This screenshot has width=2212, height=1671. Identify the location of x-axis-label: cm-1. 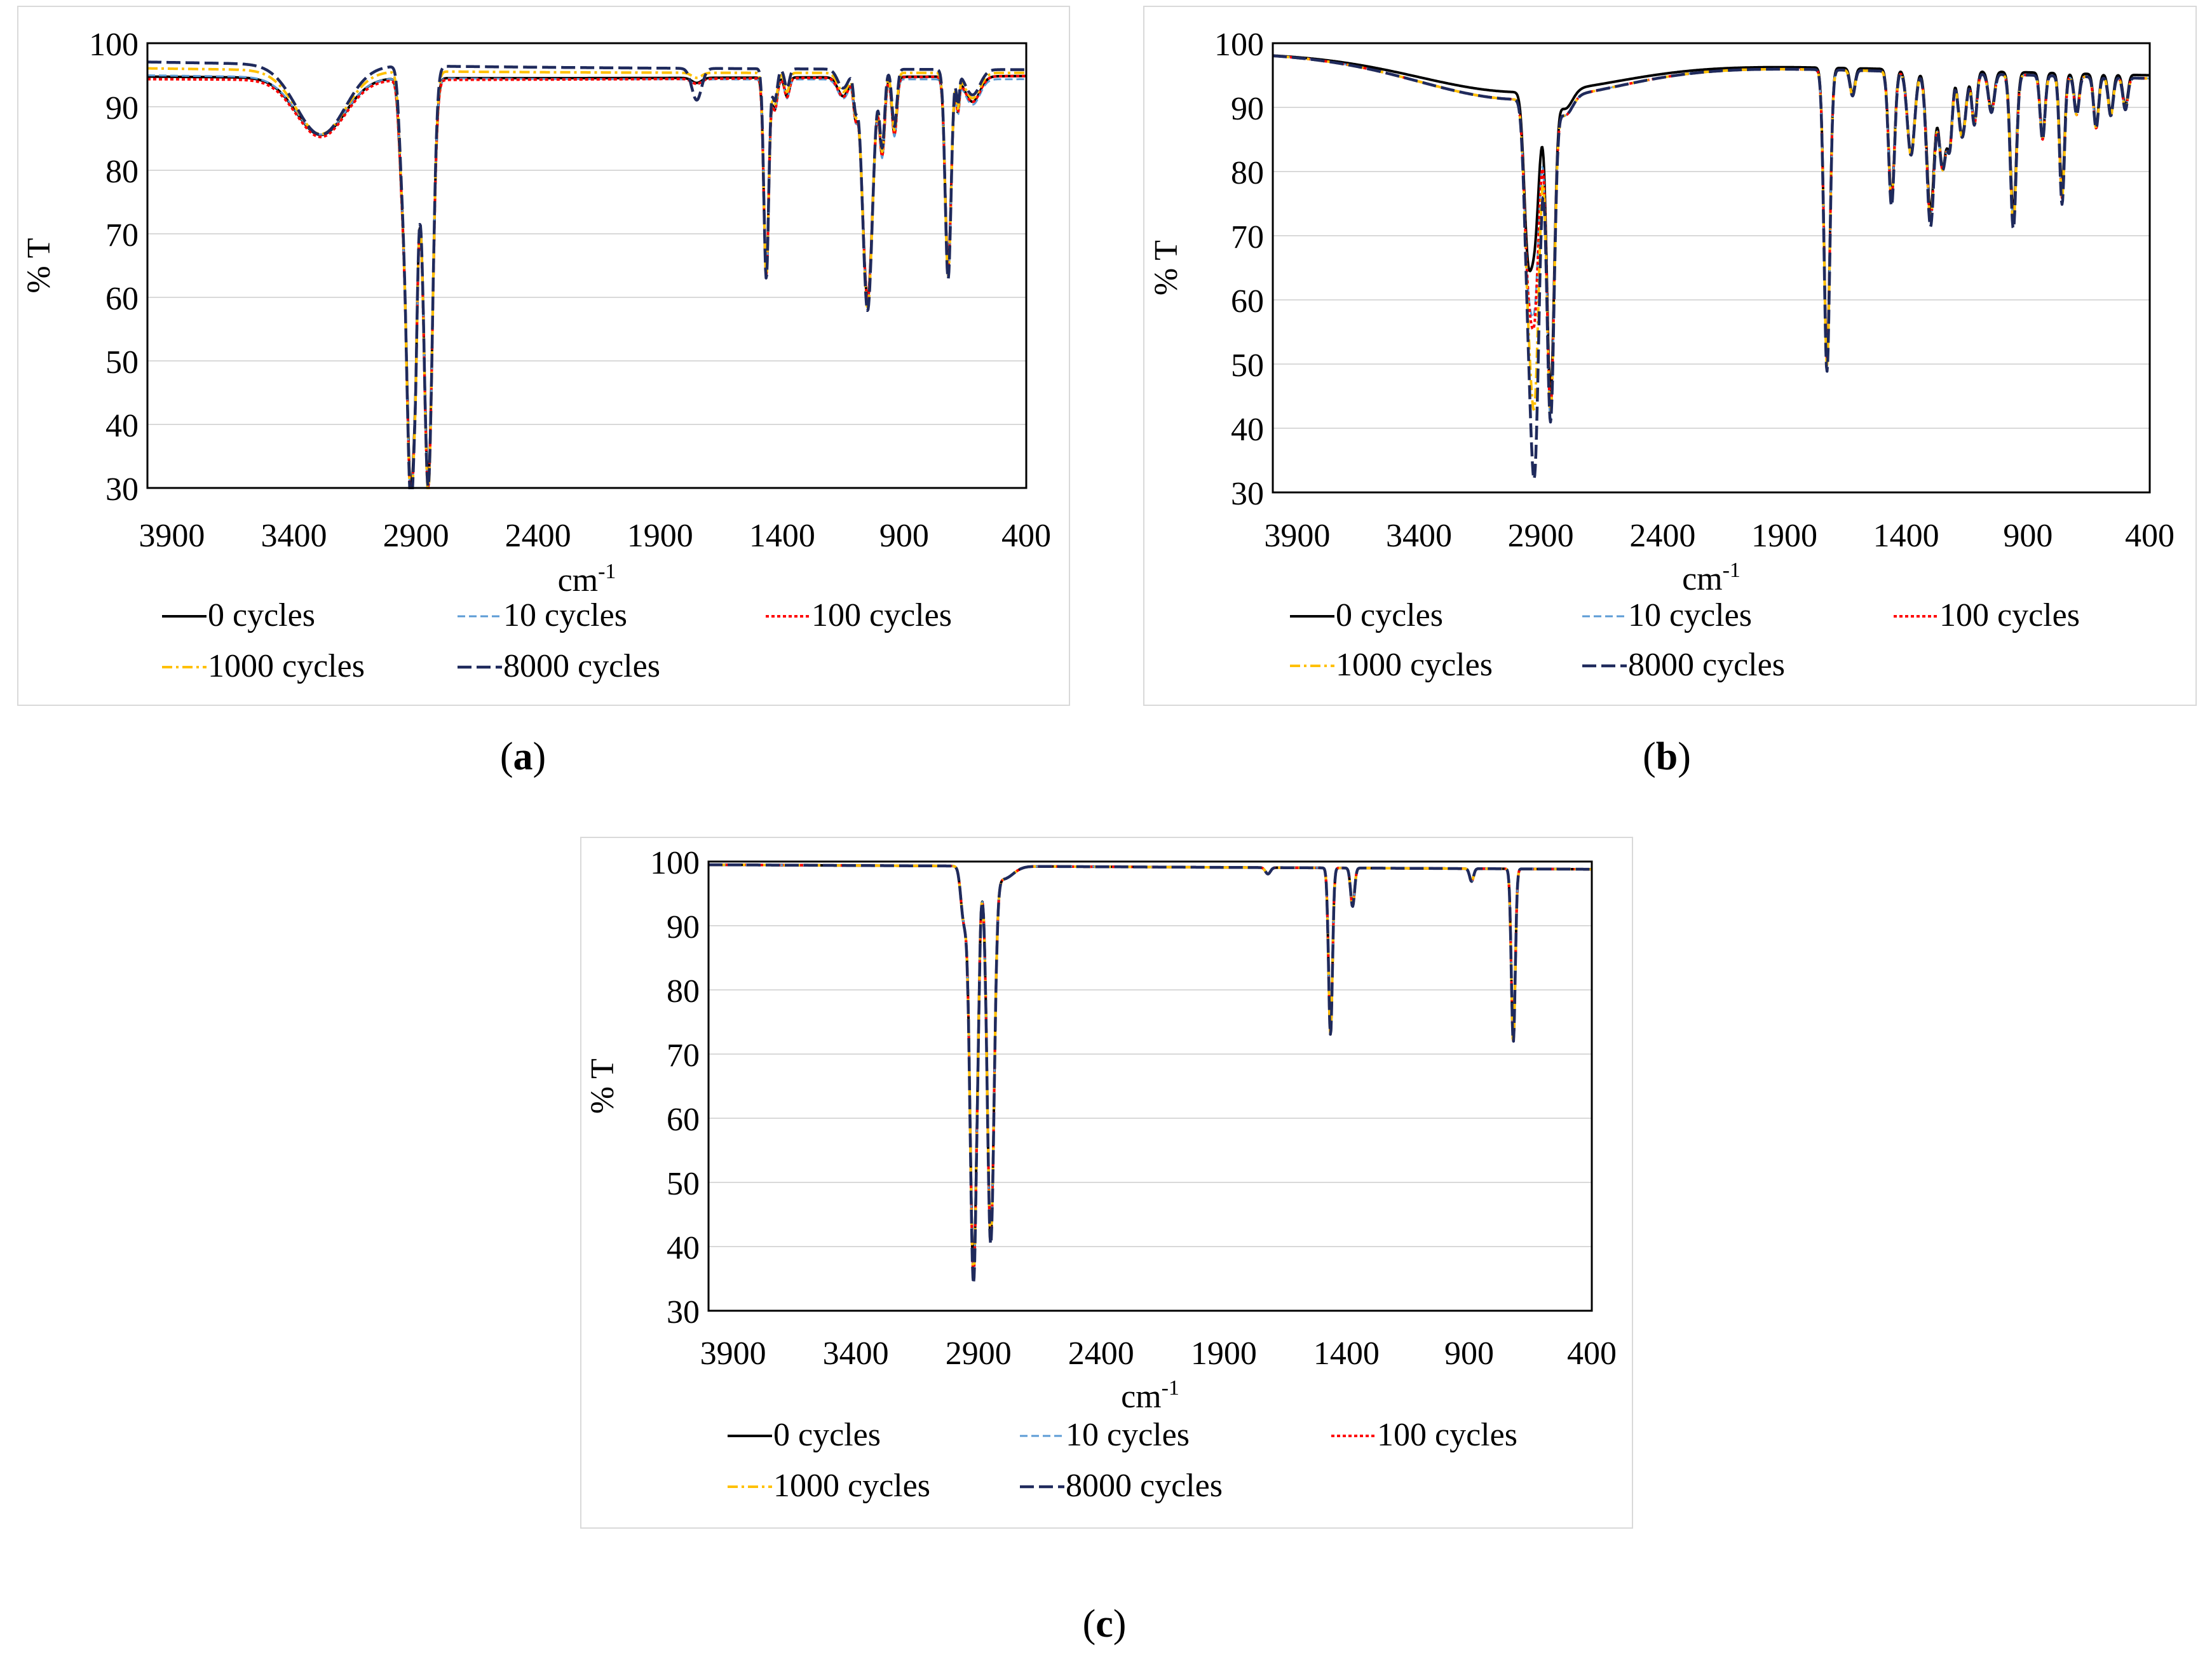
(1711, 577).